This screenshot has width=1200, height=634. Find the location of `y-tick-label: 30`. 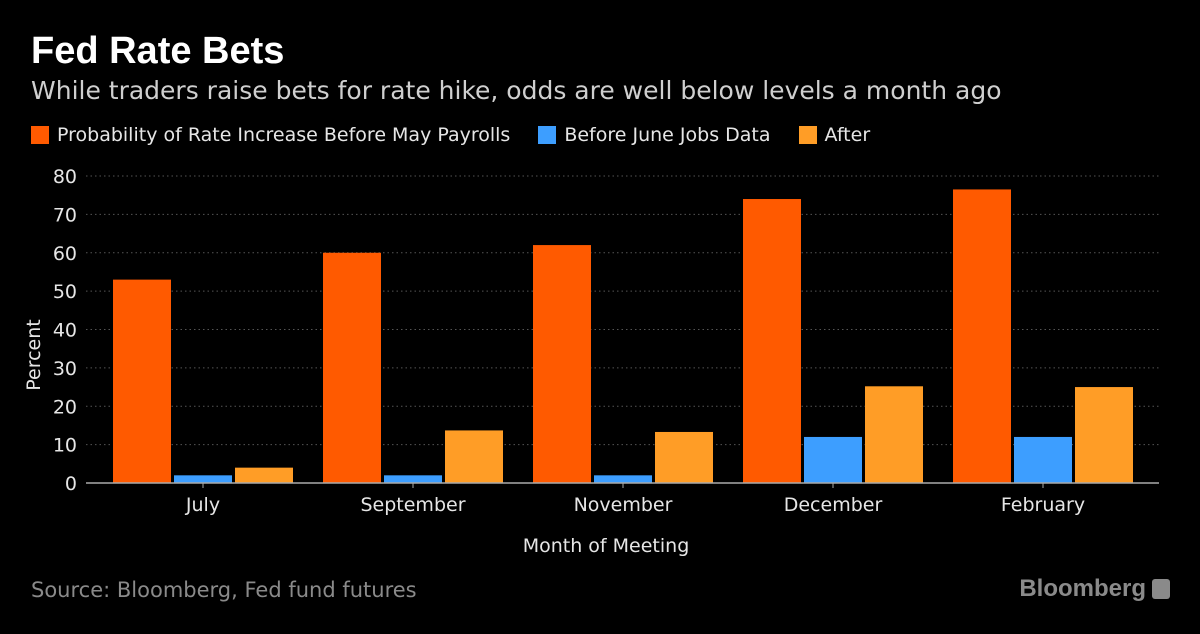

y-tick-label: 30 is located at coordinates (65, 369).